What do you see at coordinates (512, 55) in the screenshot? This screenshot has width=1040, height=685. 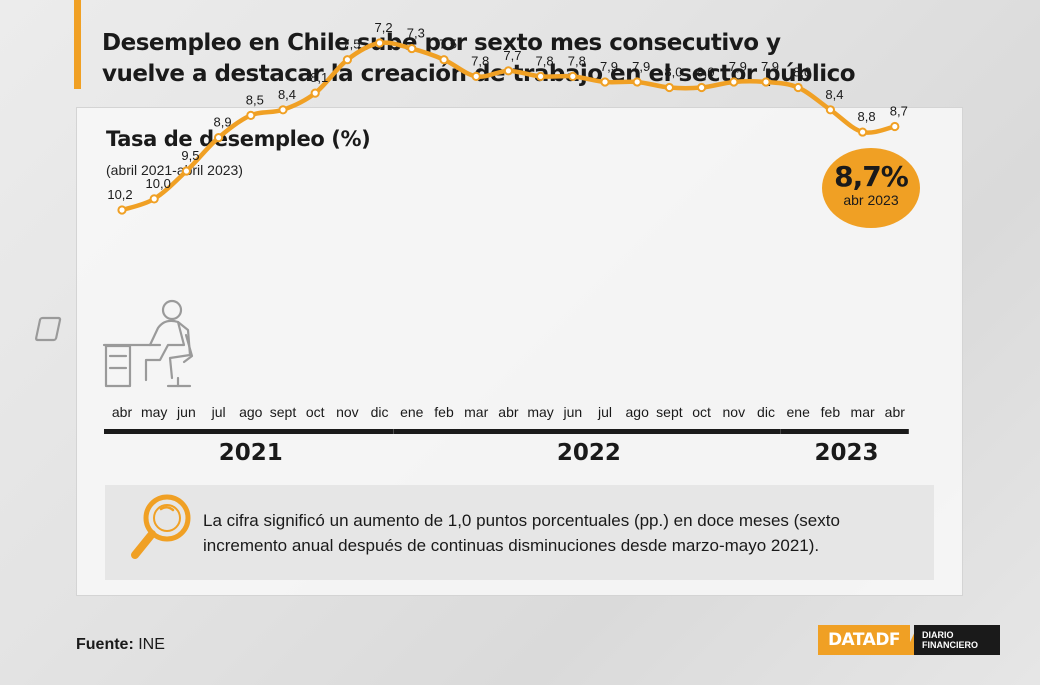 I see `data-label: 7,7` at bounding box center [512, 55].